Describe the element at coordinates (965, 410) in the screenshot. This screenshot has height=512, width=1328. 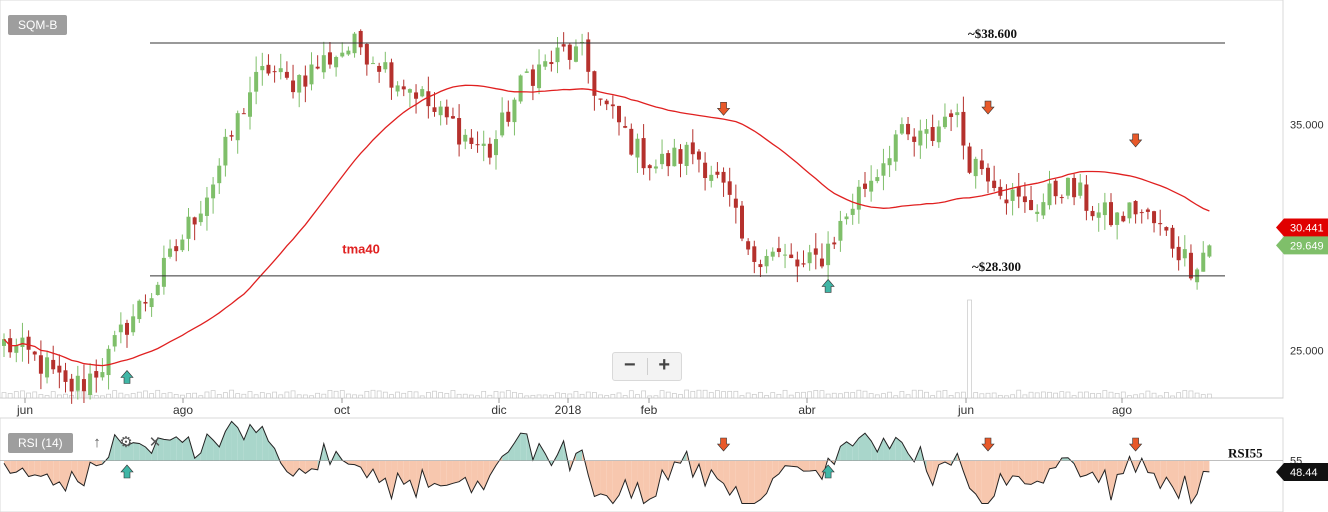
I see `date-tick-label: jun` at that location.